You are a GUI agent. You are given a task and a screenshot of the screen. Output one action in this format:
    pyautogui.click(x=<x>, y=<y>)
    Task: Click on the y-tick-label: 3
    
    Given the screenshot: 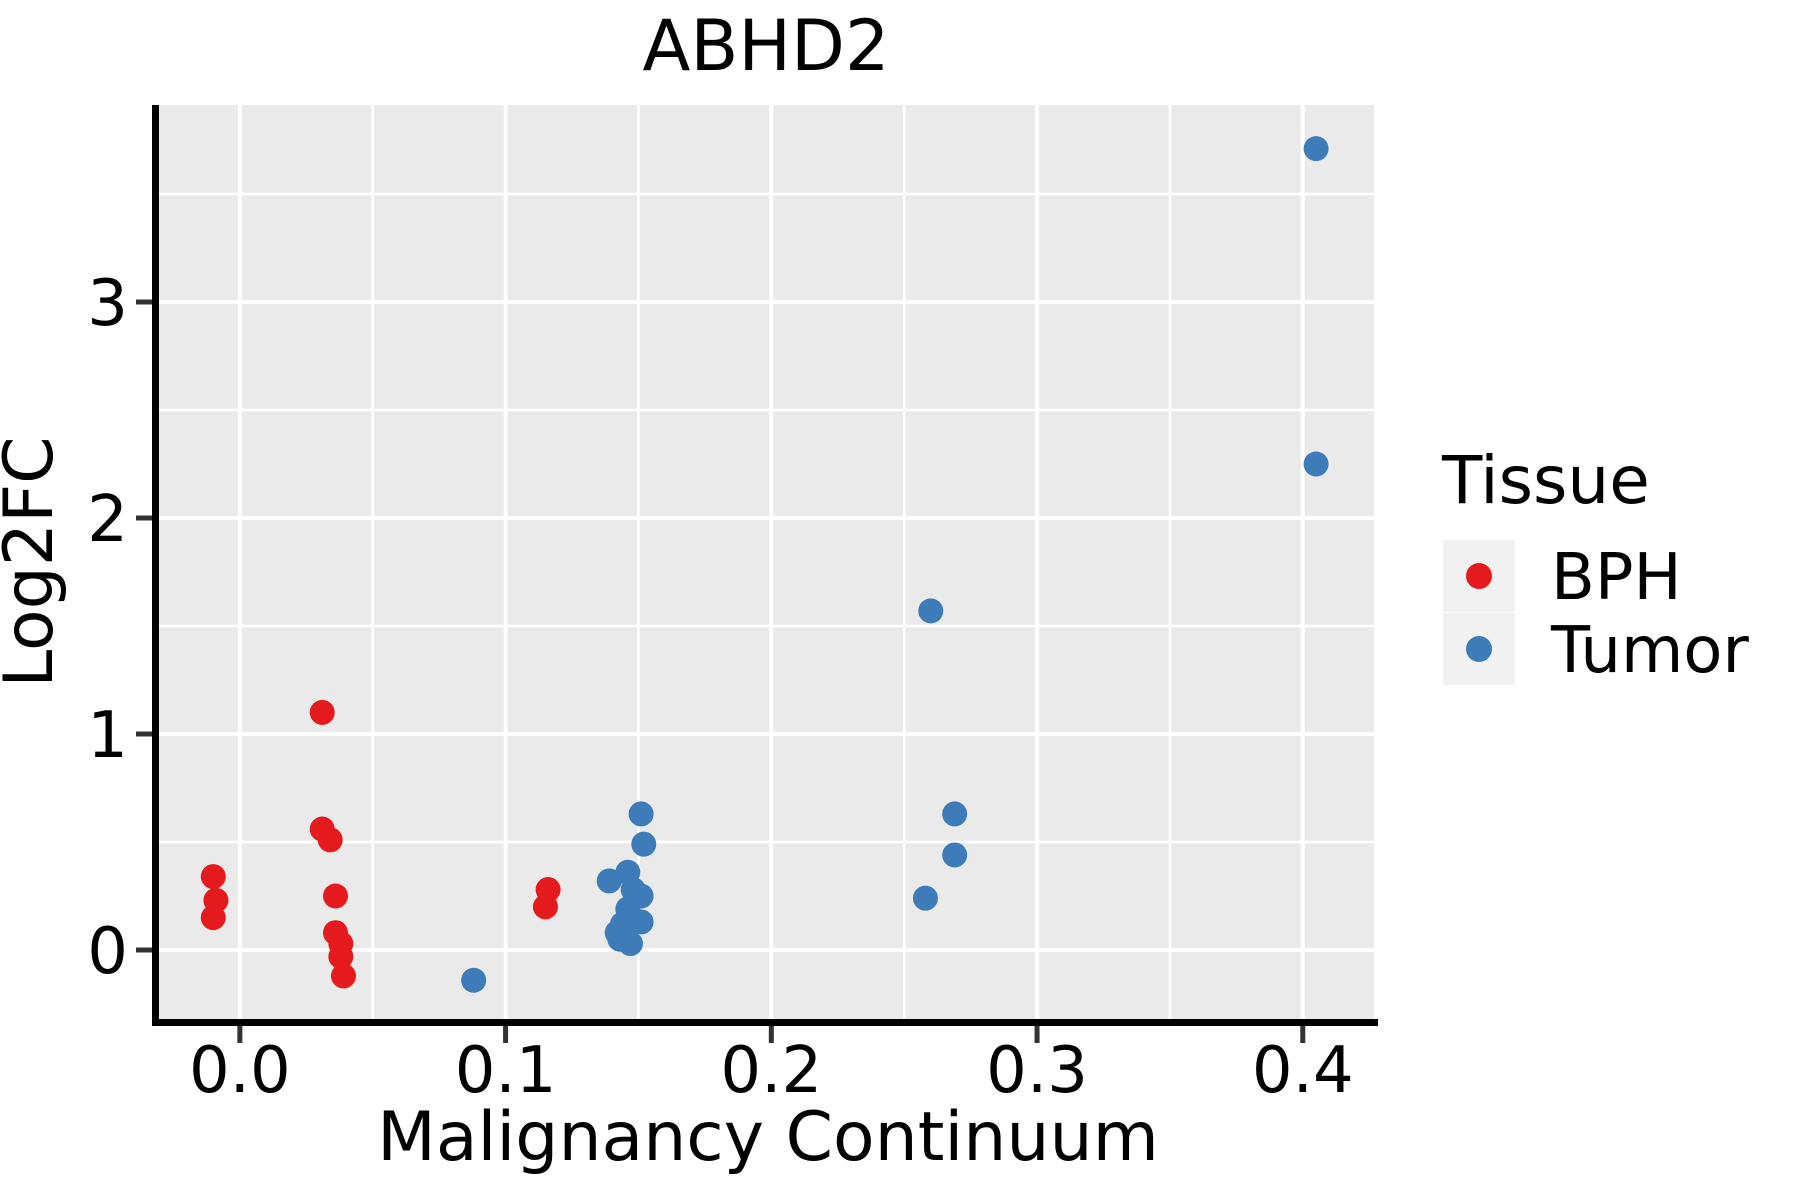 What is the action you would take?
    pyautogui.click(x=107, y=304)
    